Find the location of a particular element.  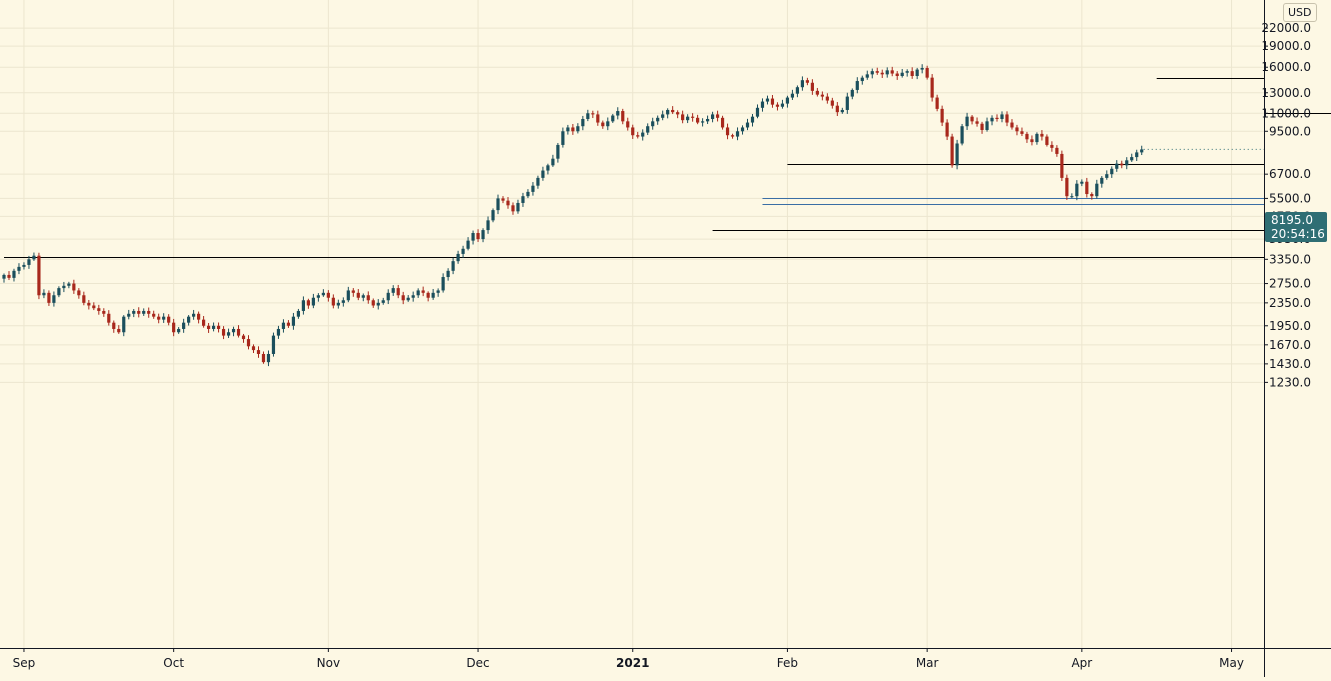

y-tick-label: 1950.0 is located at coordinates (1290, 326).